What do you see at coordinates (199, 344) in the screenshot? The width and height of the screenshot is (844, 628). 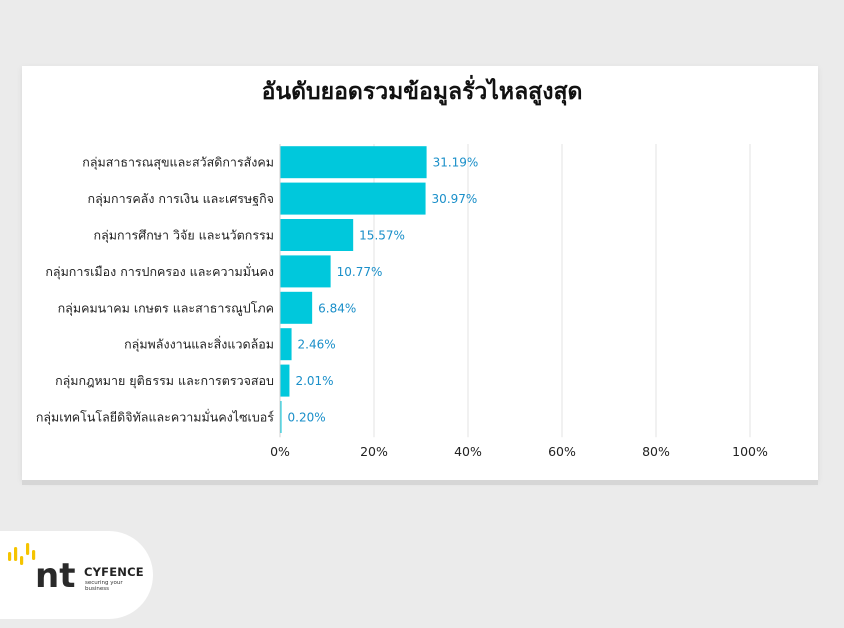 I see `category-label: กลุ่มพลังงานและสิ่งแวดล้อม` at bounding box center [199, 344].